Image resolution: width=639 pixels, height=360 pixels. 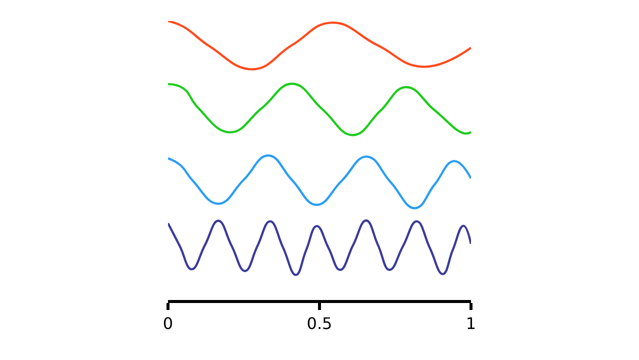 What do you see at coordinates (471, 323) in the screenshot?
I see `x-tick-label: 1` at bounding box center [471, 323].